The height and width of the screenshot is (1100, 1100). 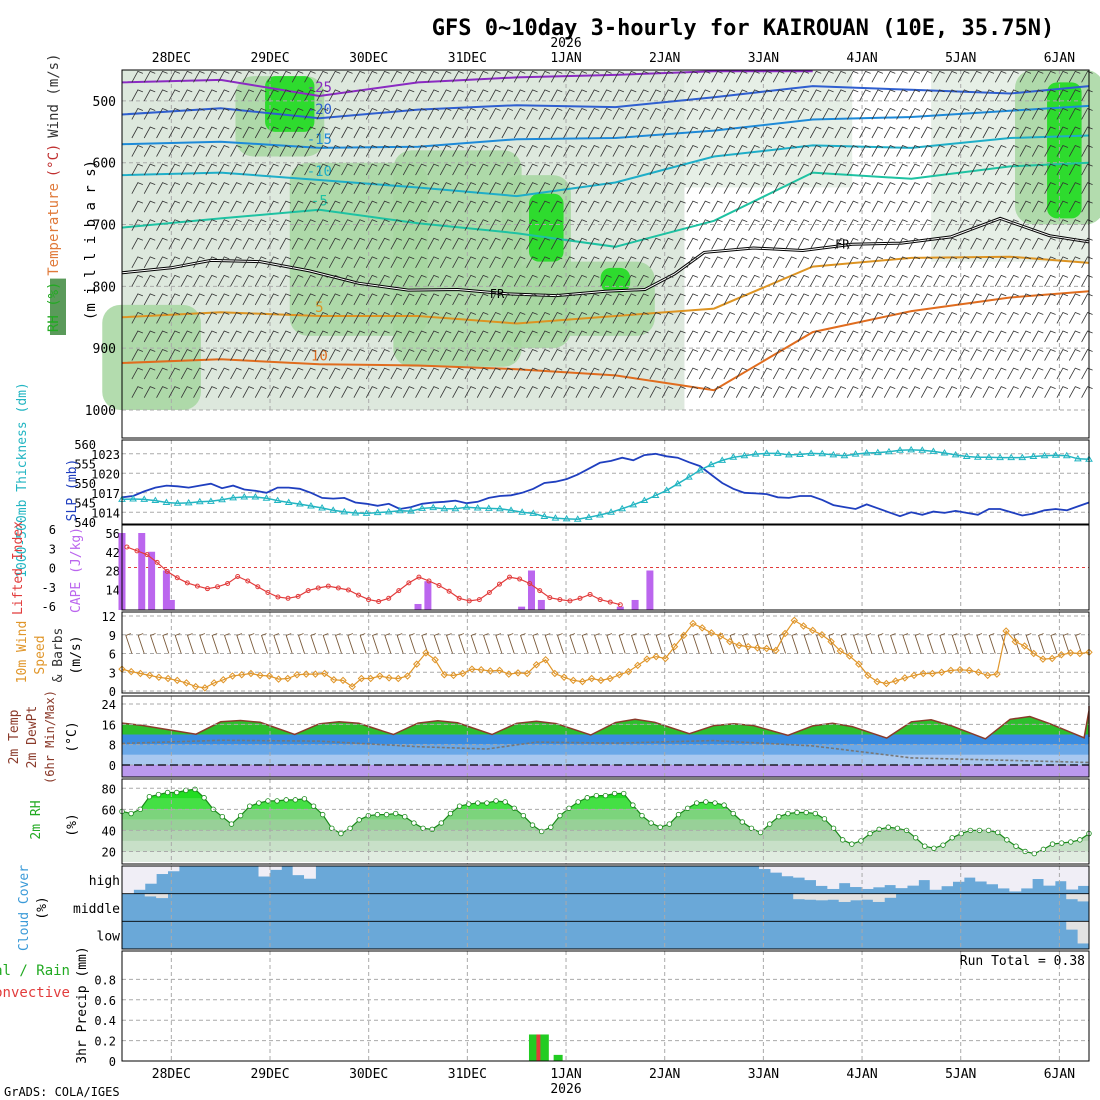 What do you see at coordinates (42, 907) in the screenshot?
I see `cloud-axis-label: (%)` at bounding box center [42, 907].